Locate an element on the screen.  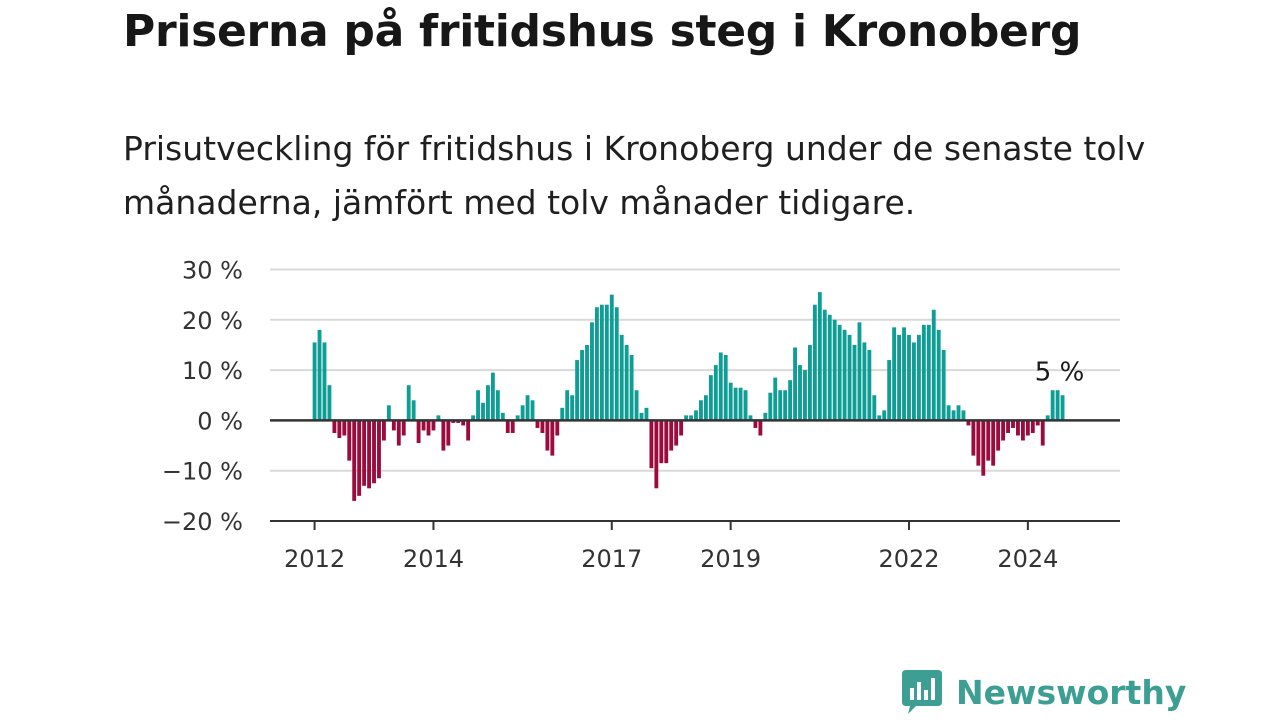
newsworthy-logo: Newsworthy is located at coordinates (1044, 692).